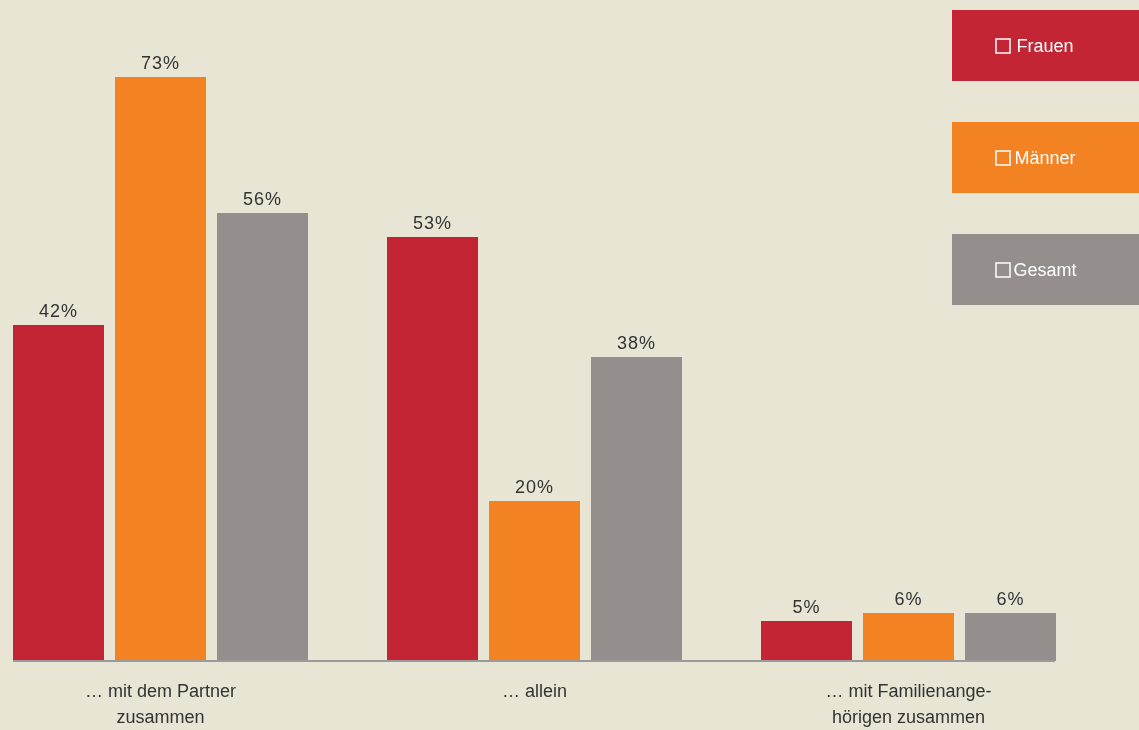 This screenshot has width=1139, height=730. Describe the element at coordinates (1045, 158) in the screenshot. I see `legend-label: Männer` at that location.